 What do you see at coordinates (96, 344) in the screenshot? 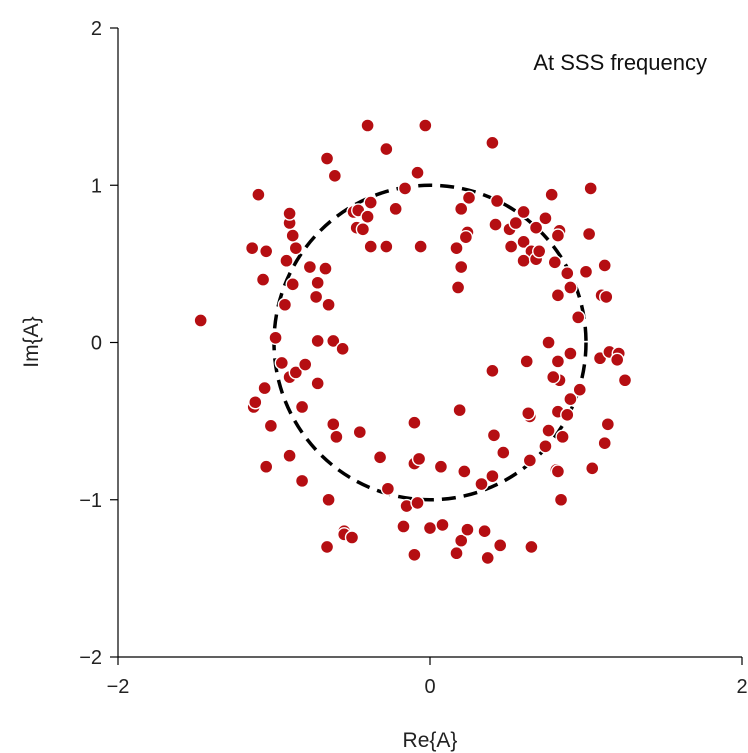
I see `y-tick-label: 0` at bounding box center [96, 344].